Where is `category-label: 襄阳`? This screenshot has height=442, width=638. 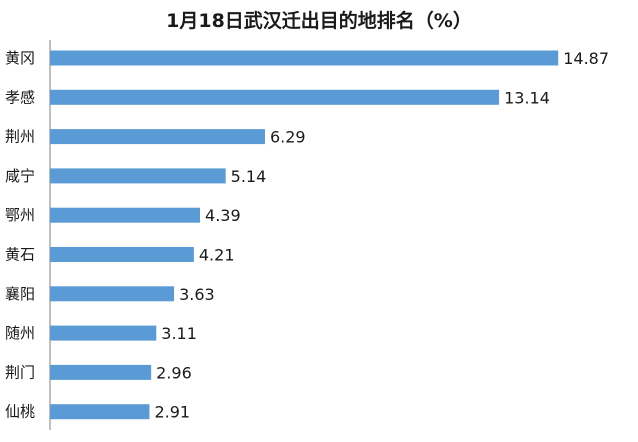
category-label: 襄阳 is located at coordinates (20, 294).